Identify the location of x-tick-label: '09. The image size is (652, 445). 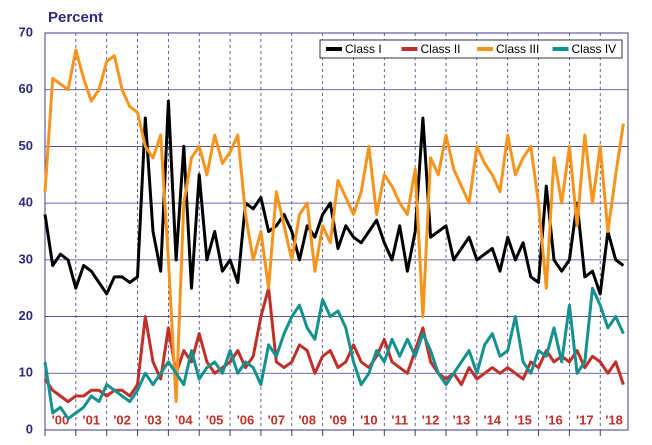
(338, 419).